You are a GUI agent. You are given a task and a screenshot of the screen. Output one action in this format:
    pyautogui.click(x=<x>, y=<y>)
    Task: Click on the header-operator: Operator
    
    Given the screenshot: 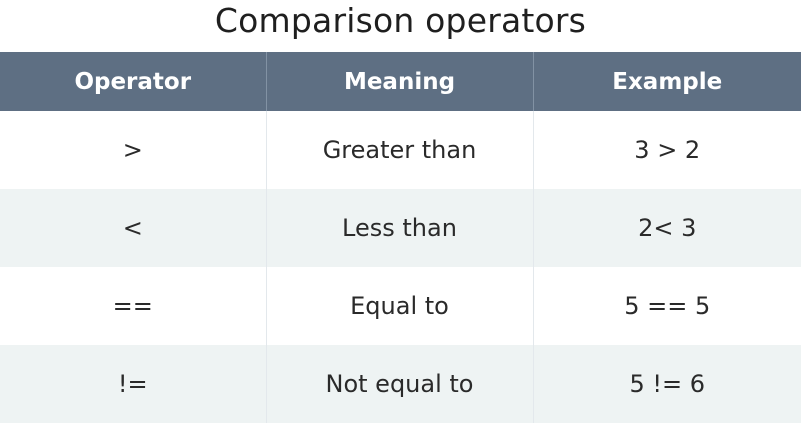 What is the action you would take?
    pyautogui.click(x=133, y=81)
    